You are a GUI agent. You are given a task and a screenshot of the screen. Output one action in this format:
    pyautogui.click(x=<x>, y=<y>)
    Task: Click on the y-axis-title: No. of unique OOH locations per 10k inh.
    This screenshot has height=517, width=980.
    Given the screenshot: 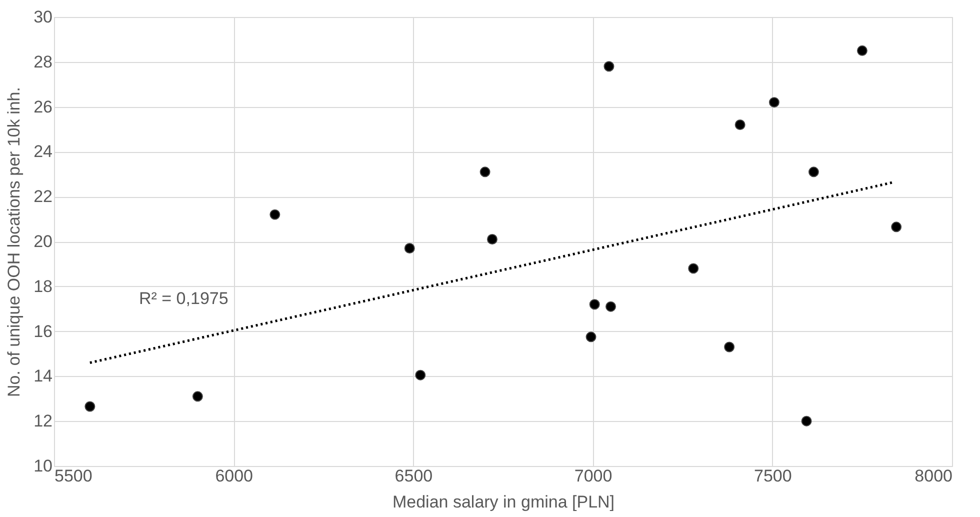 What is the action you would take?
    pyautogui.click(x=14, y=242)
    